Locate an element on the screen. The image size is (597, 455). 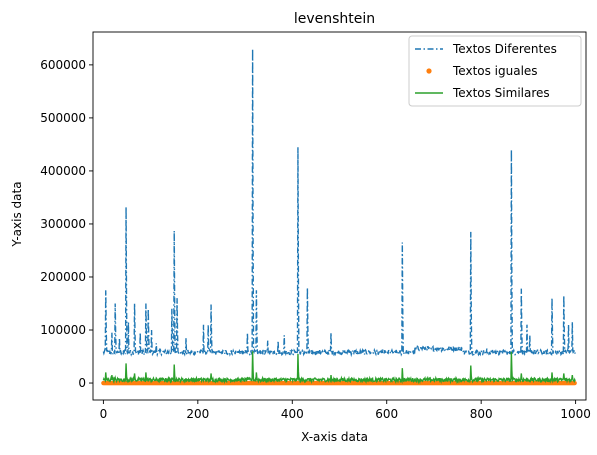
x-tick-label: 200 is located at coordinates (197, 414).